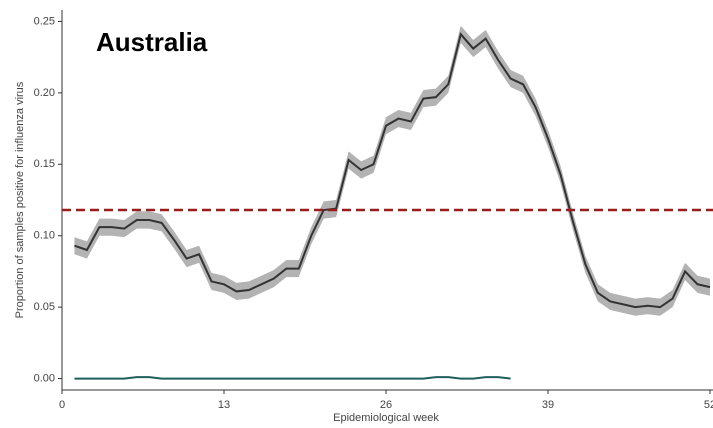 Image resolution: width=713 pixels, height=428 pixels. I want to click on y-tick-label: 0.25, so click(44, 21).